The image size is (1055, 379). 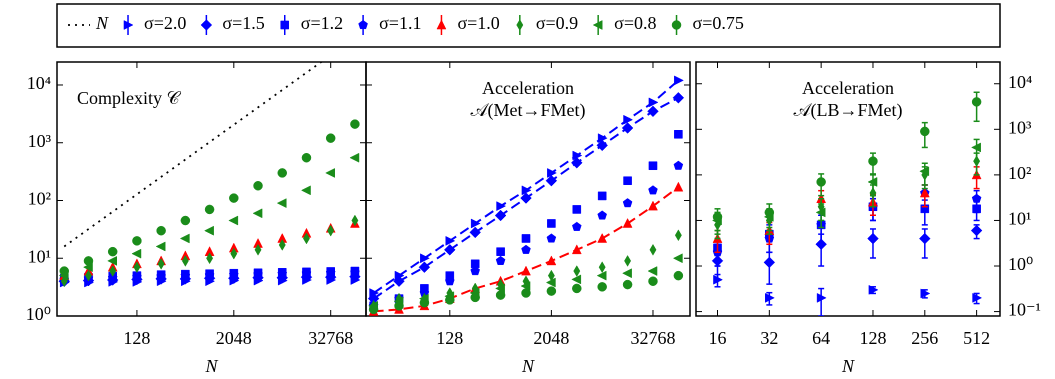 What do you see at coordinates (557, 23) in the screenshot?
I see `legend-label: σ=0.9` at bounding box center [557, 23].